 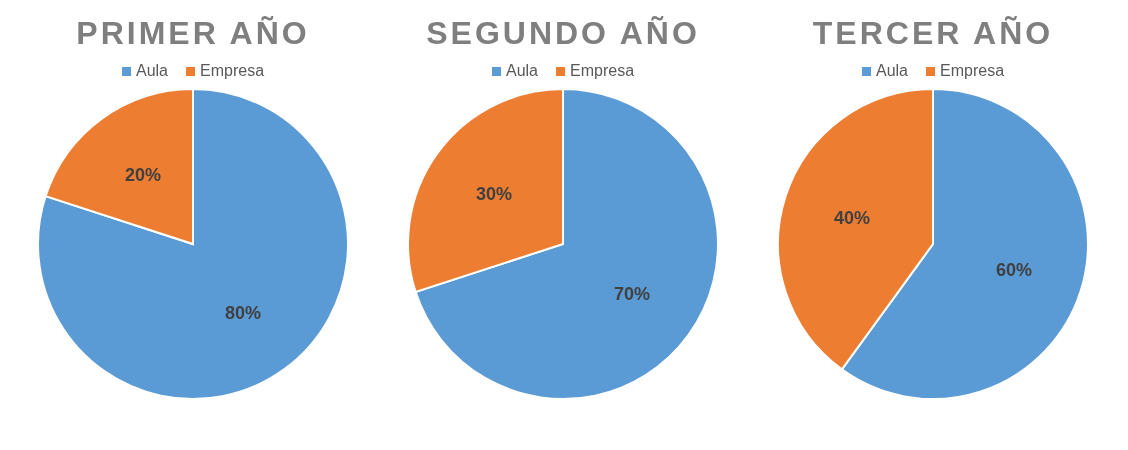 I want to click on chart-title: SEGUNDO AÑO, so click(x=563, y=33).